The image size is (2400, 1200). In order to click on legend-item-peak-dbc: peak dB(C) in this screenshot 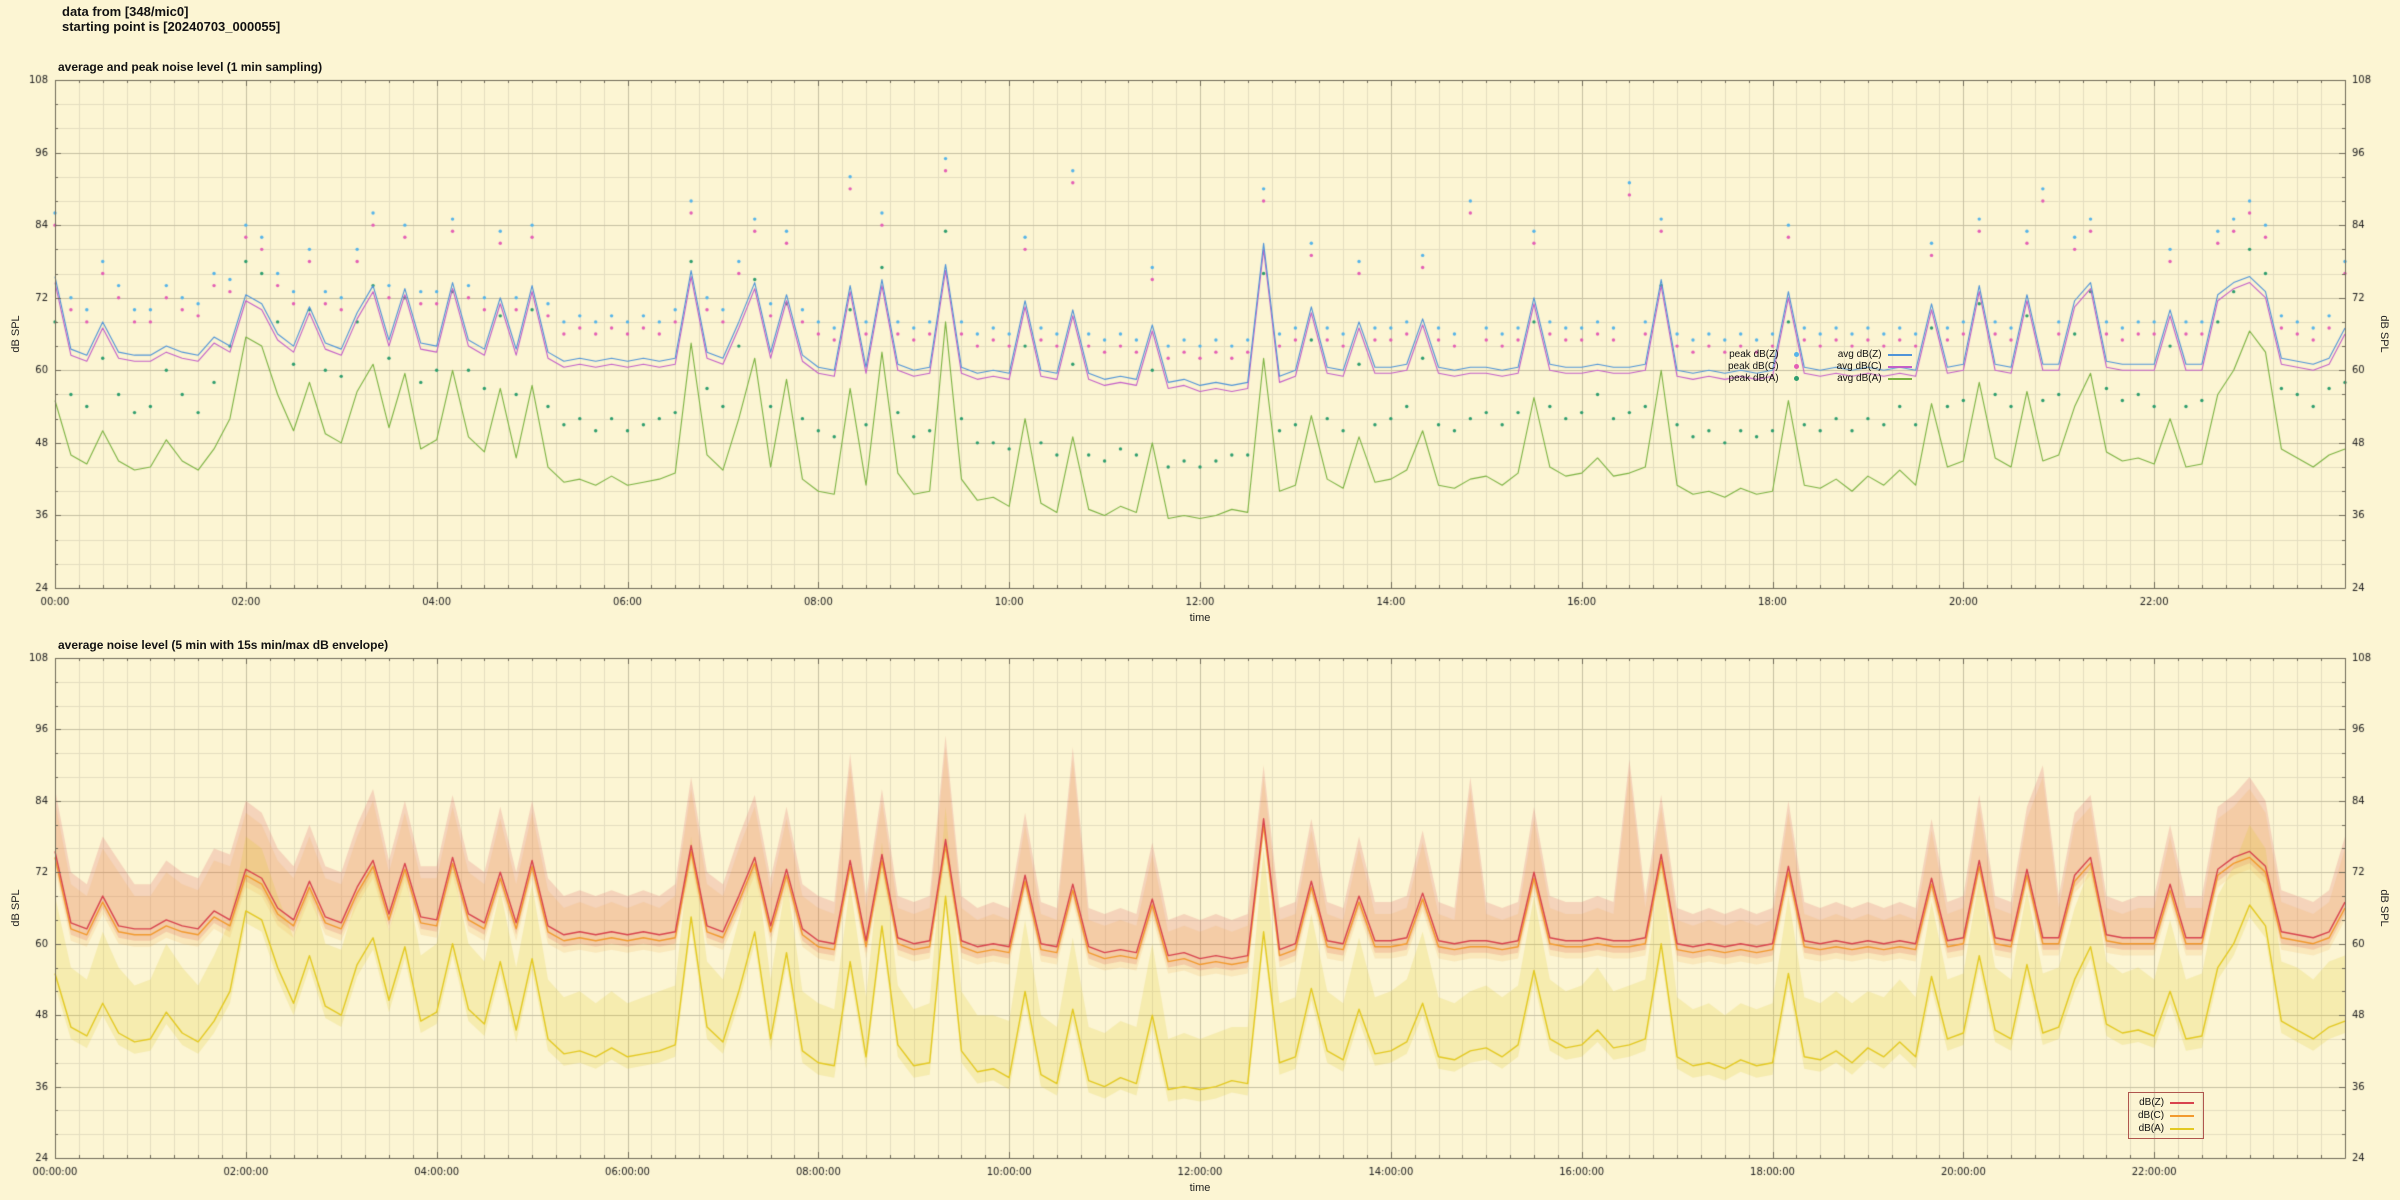, I will do `click(1768, 366)`.